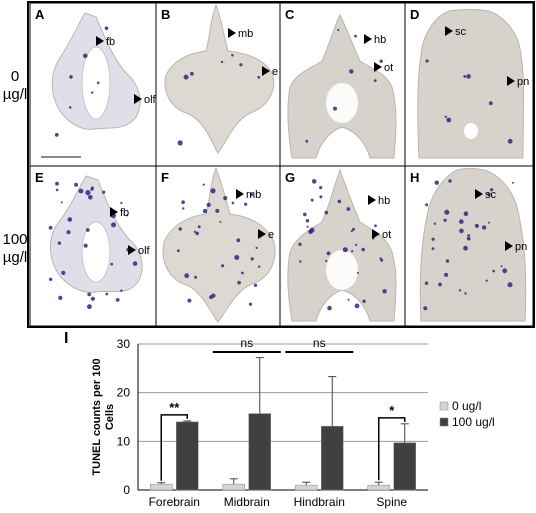 The image size is (536, 513). What do you see at coordinates (93, 84) in the screenshot?
I see `panel-a: Afb olf` at bounding box center [93, 84].